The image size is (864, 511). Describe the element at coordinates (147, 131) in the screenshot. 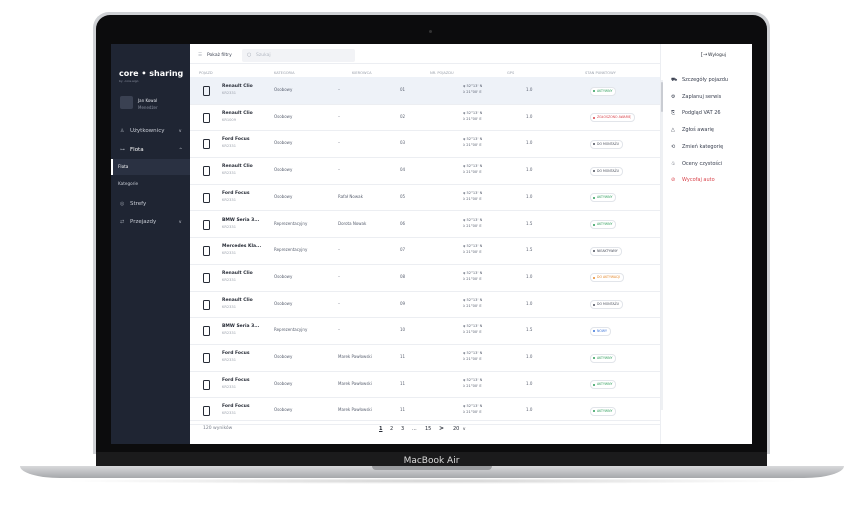

I see `menu-item: Użytkownicy` at that location.